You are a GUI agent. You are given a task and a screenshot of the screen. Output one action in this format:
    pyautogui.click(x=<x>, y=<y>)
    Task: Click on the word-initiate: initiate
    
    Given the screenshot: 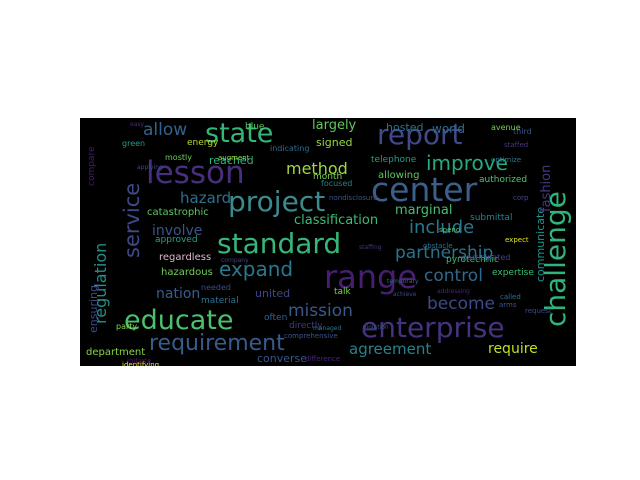 What is the action you would take?
    pyautogui.click(x=139, y=361)
    